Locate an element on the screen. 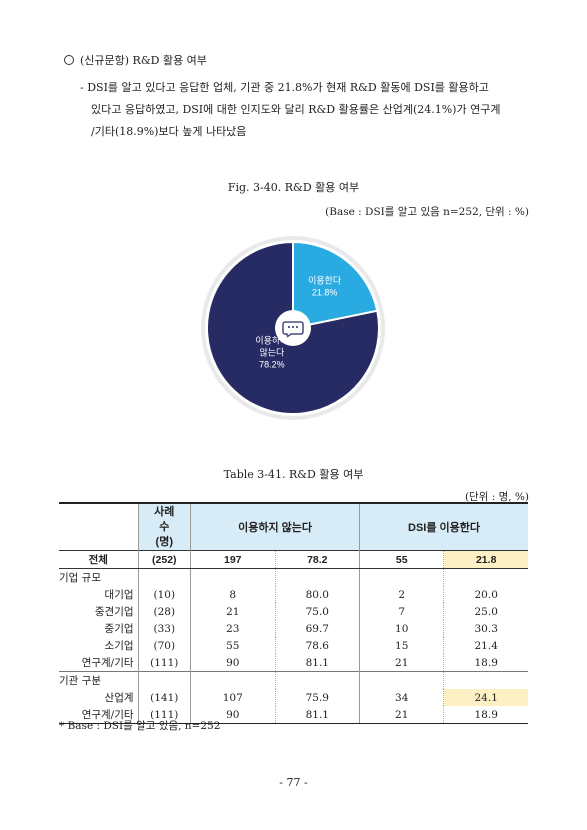 The image size is (587, 830). cell-yes-pct: 24.1 is located at coordinates (485, 697).